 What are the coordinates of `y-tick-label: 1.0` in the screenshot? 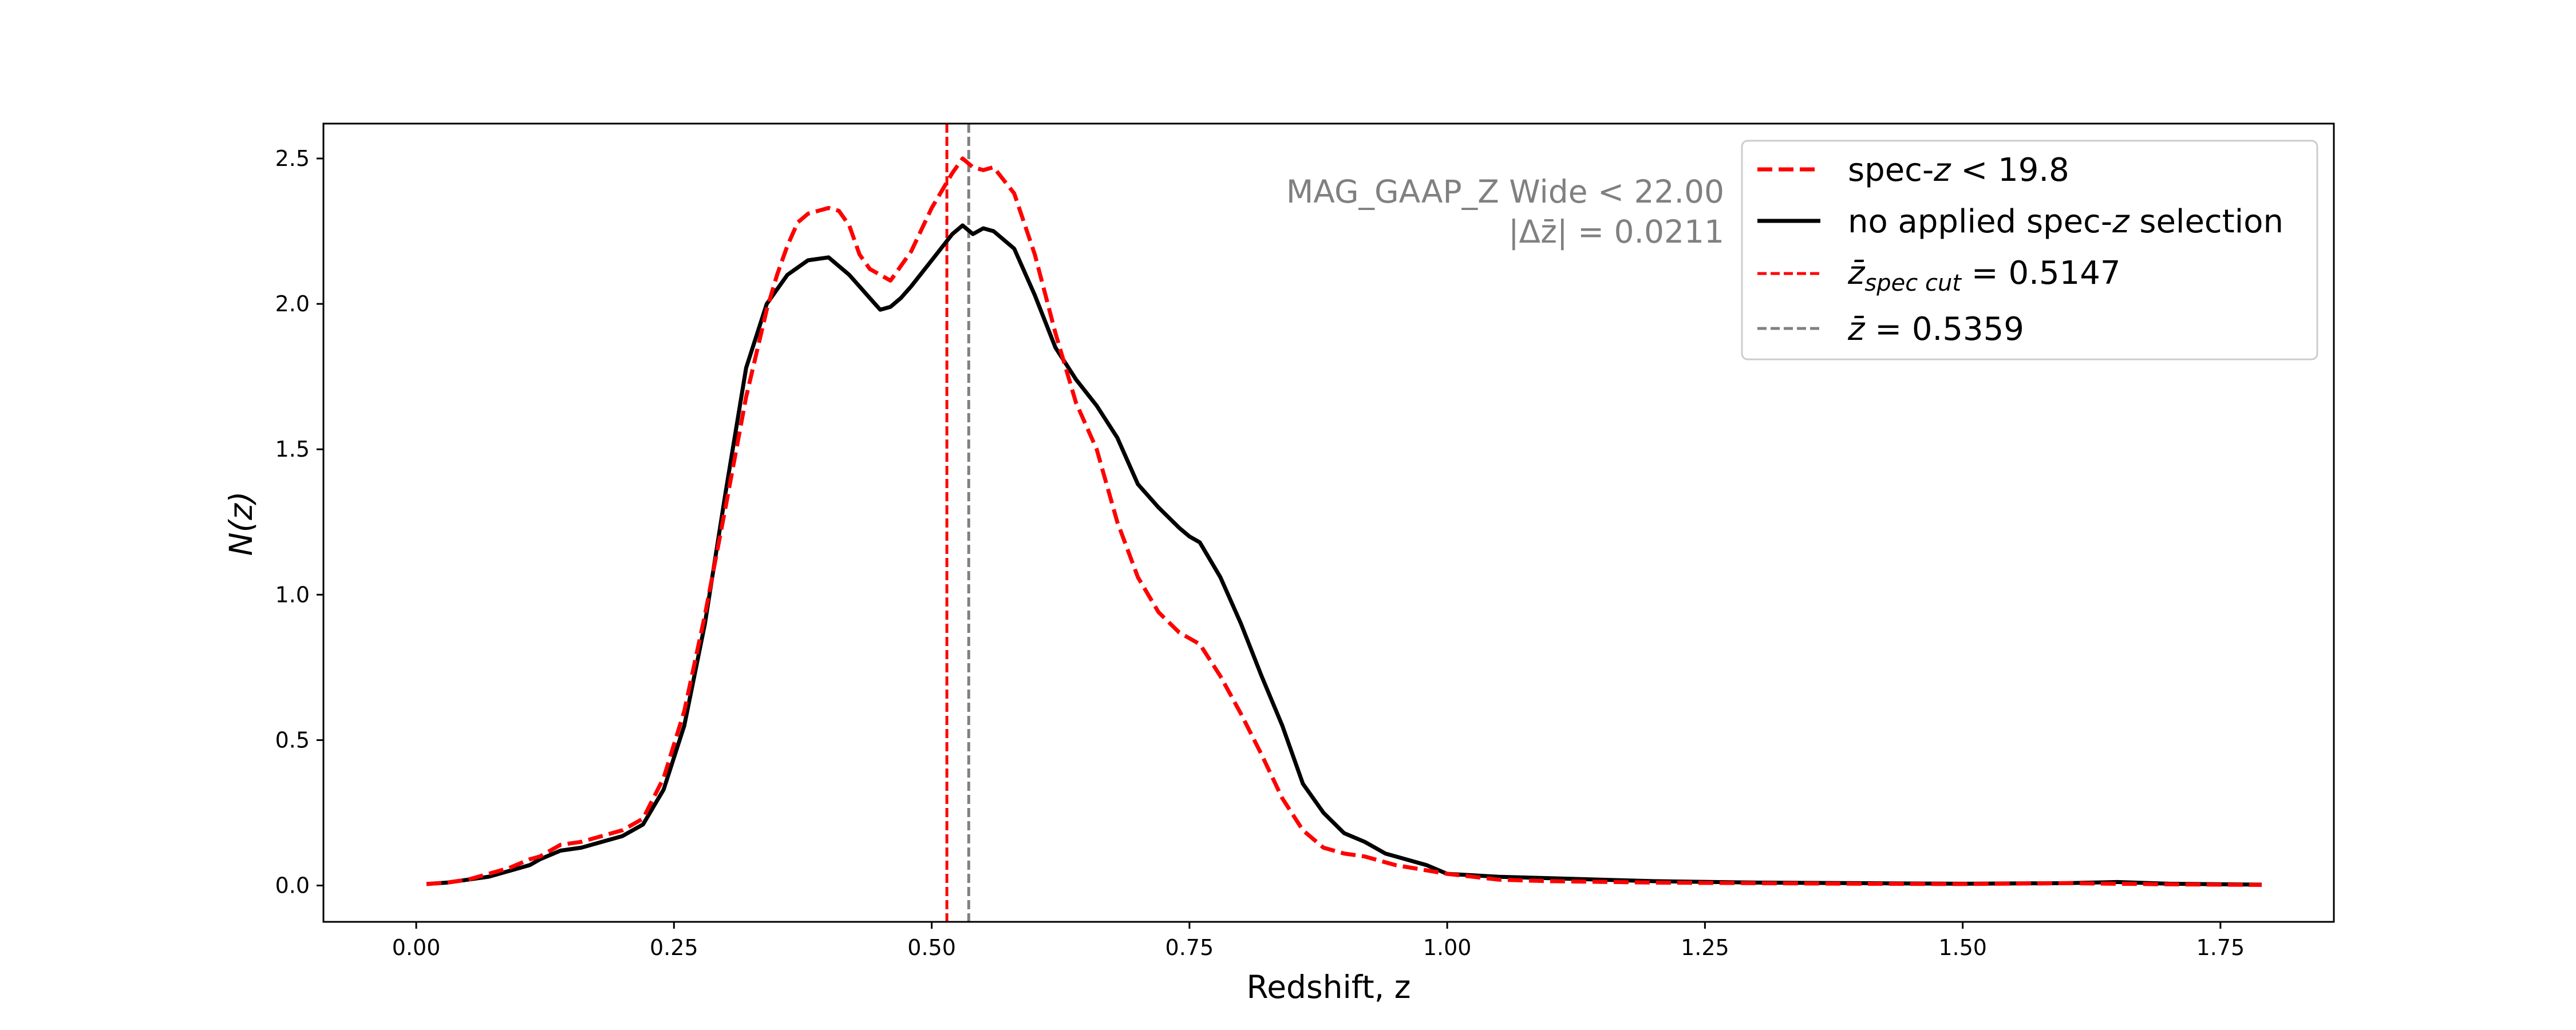 It's located at (292, 594).